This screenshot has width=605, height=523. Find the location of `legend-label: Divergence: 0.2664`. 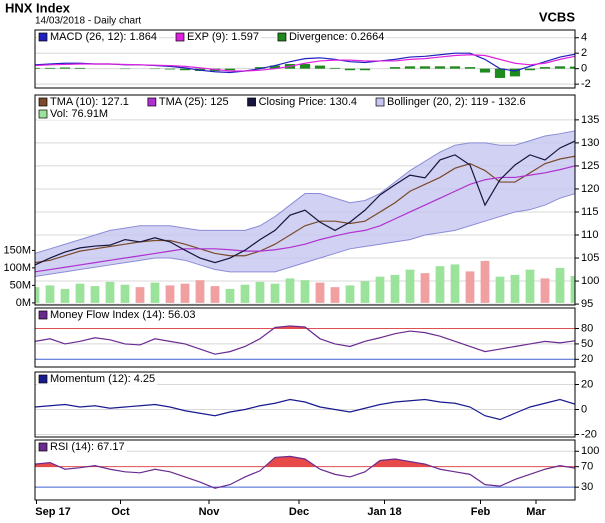

legend-label: Divergence: 0.2664 is located at coordinates (336, 37).